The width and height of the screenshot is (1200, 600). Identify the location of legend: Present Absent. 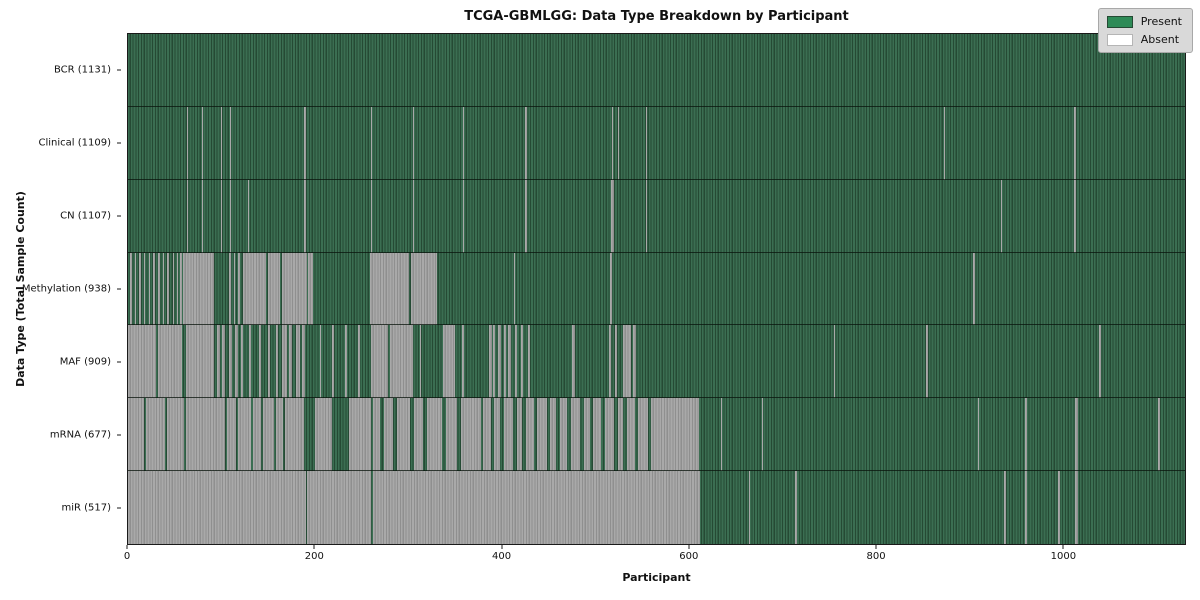
(1145, 30).